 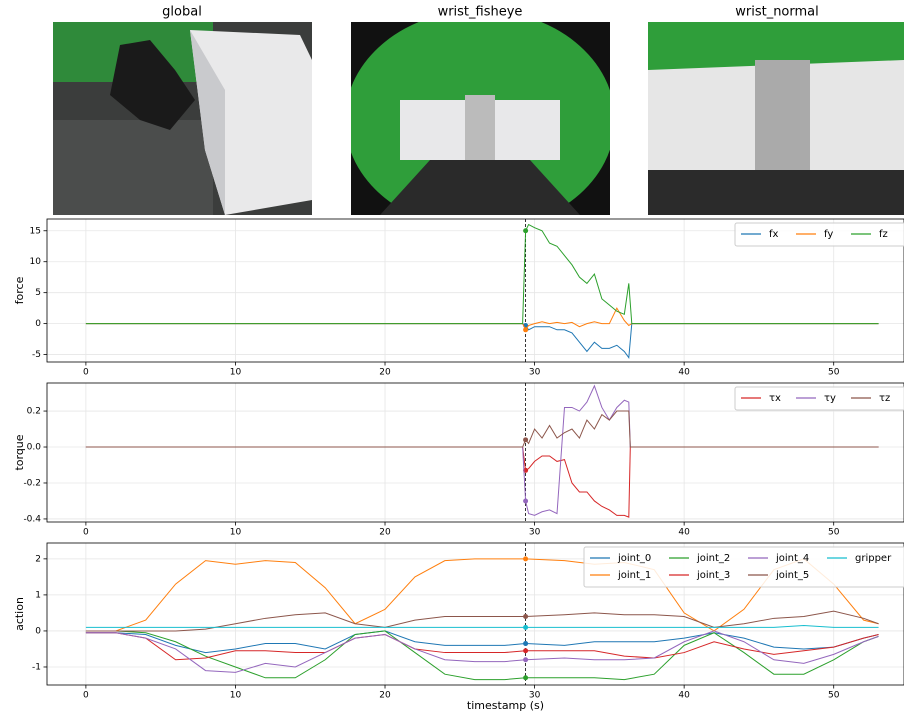 What do you see at coordinates (792, 558) in the screenshot?
I see `legend-label: joint_4` at bounding box center [792, 558].